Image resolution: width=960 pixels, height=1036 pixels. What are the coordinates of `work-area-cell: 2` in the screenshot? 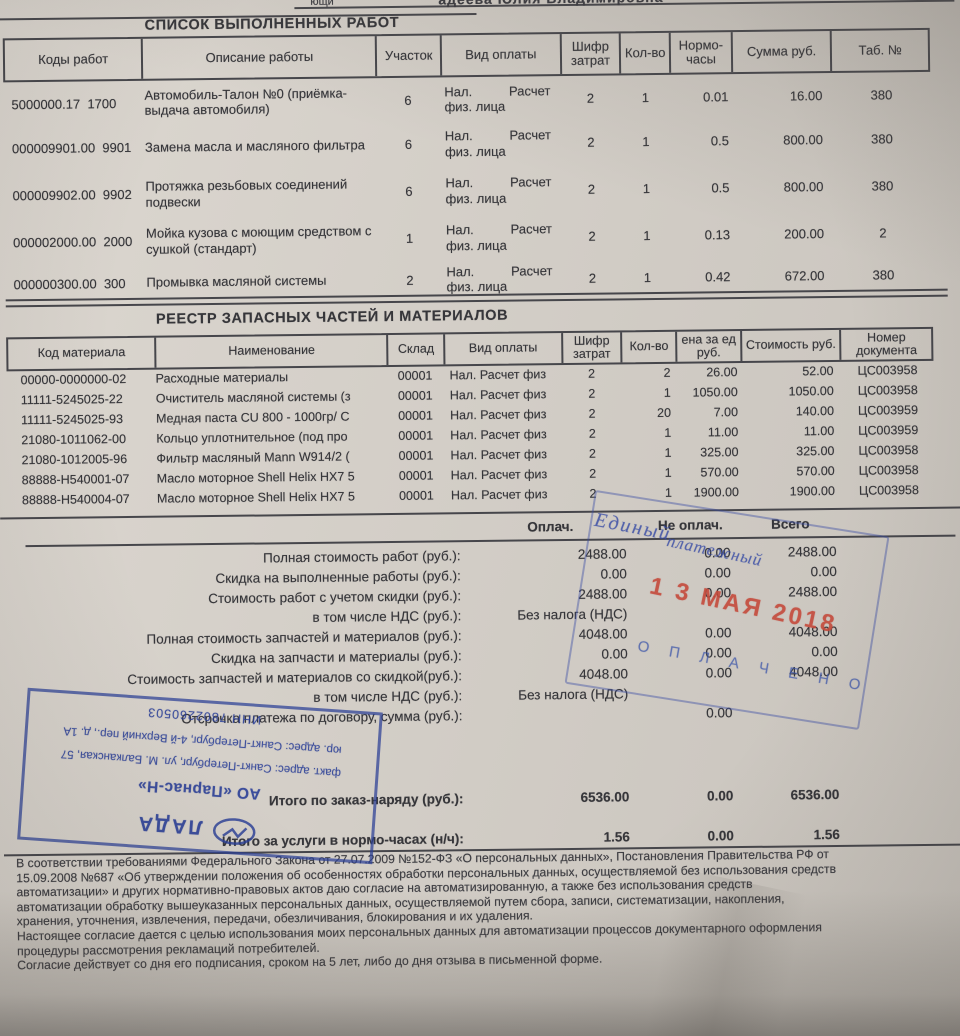 It's located at (410, 280).